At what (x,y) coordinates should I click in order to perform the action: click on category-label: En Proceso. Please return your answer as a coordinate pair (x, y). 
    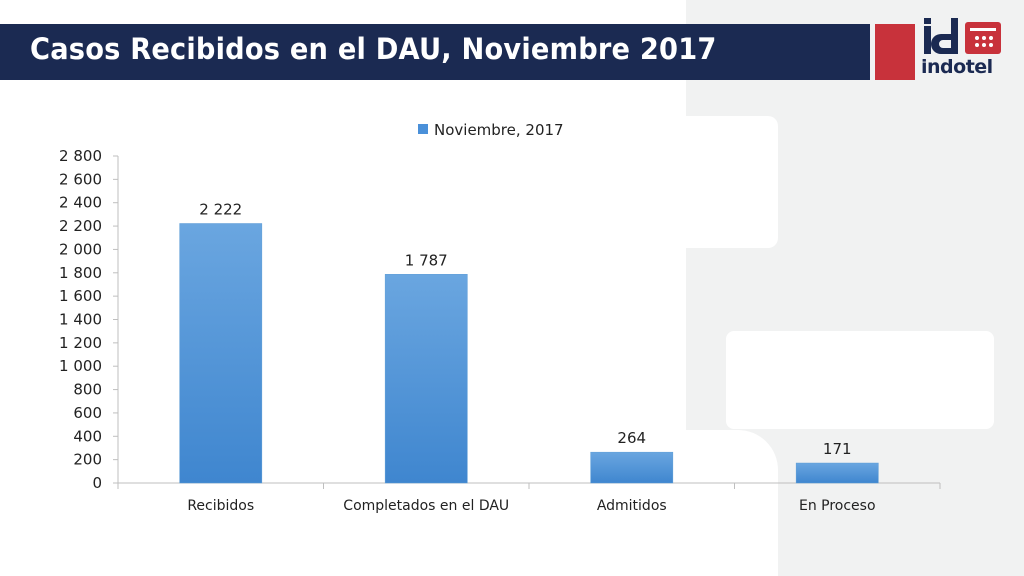
    Looking at the image, I should click on (837, 506).